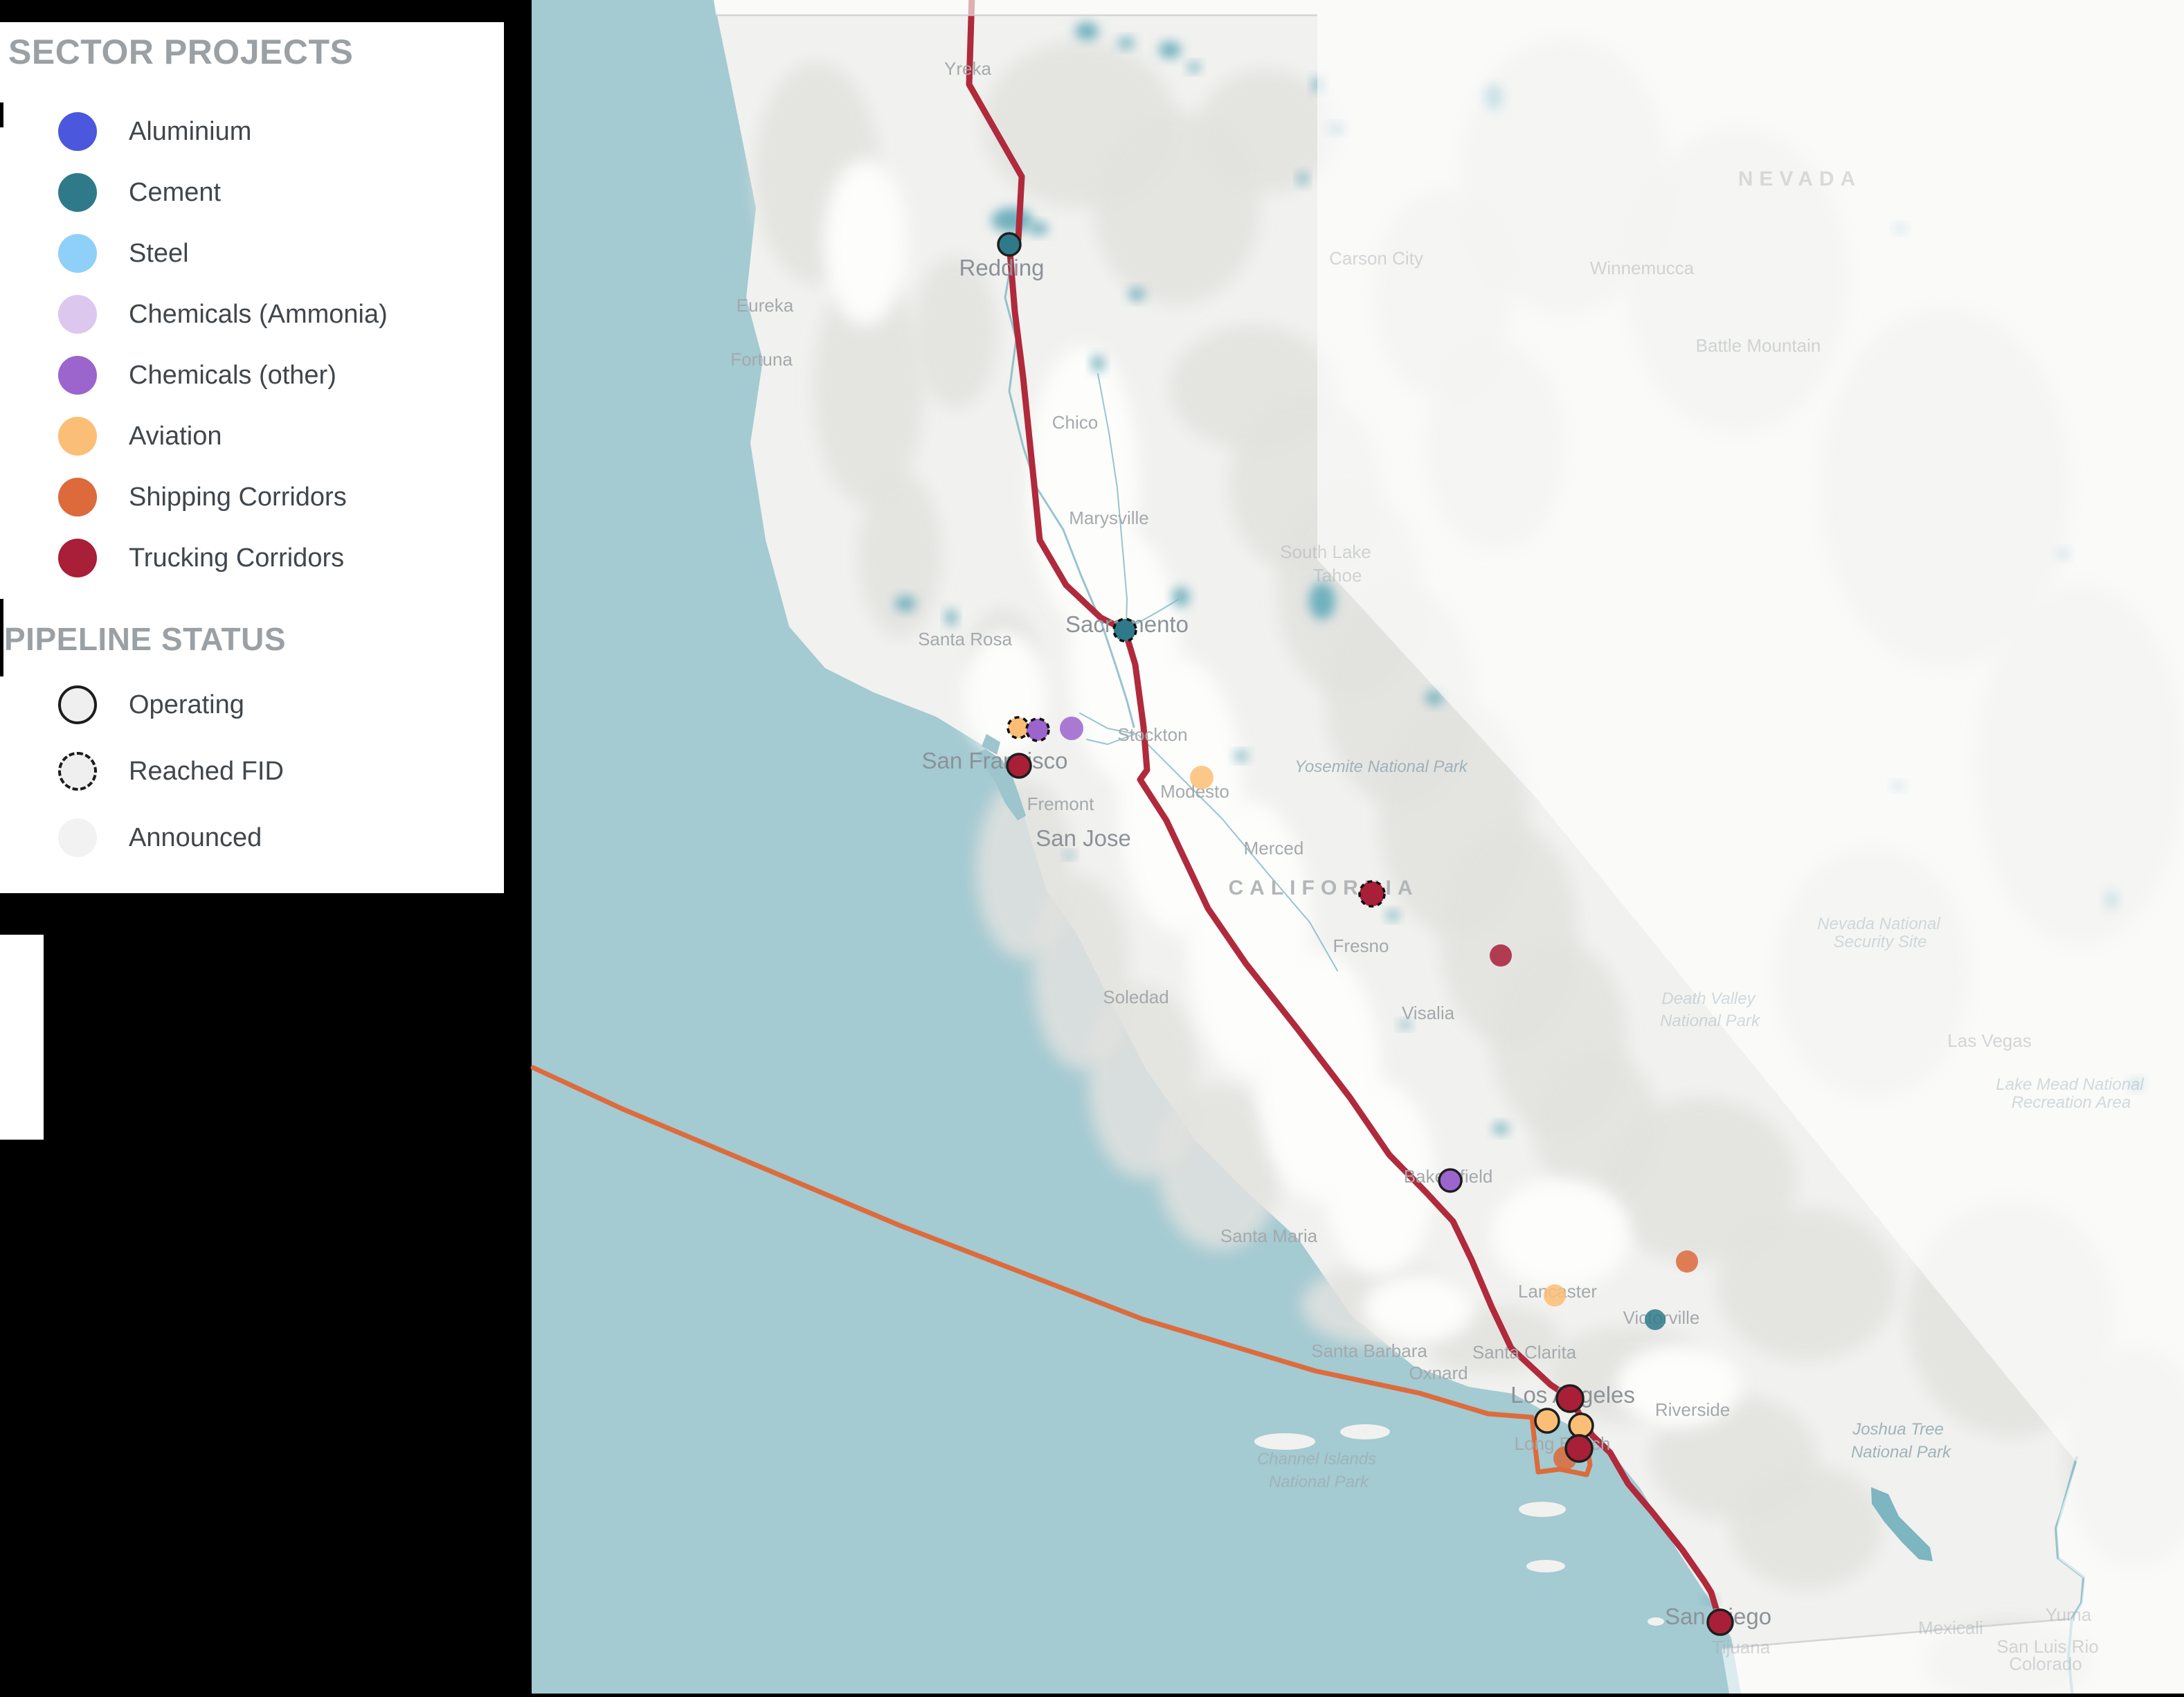 Image resolution: width=2184 pixels, height=1697 pixels. I want to click on map-label: Fresno, so click(1361, 945).